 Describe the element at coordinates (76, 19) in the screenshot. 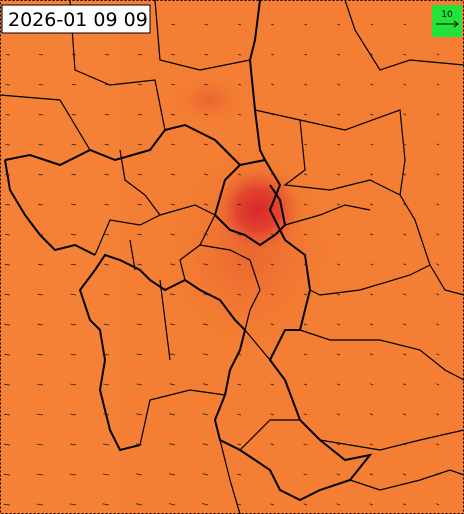

I see `timestamp-box` at that location.